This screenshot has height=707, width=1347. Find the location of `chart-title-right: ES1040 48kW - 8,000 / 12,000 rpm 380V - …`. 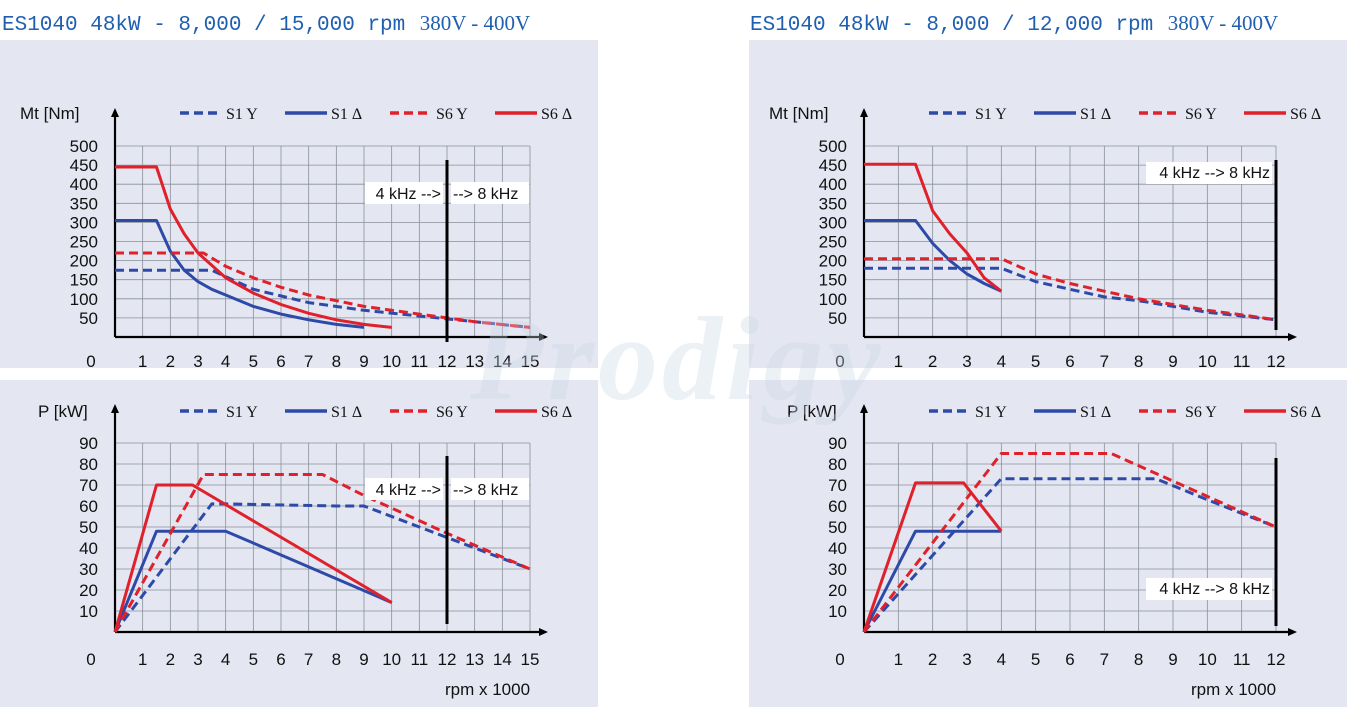

chart-title-right: ES1040 48kW - 8,000 / 12,000 rpm 380V - … is located at coordinates (1014, 23).